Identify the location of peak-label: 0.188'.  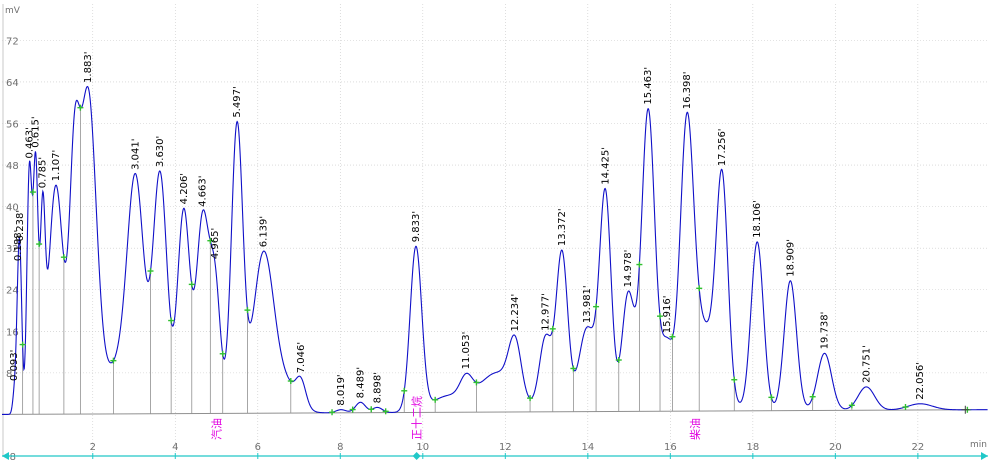
(18, 245).